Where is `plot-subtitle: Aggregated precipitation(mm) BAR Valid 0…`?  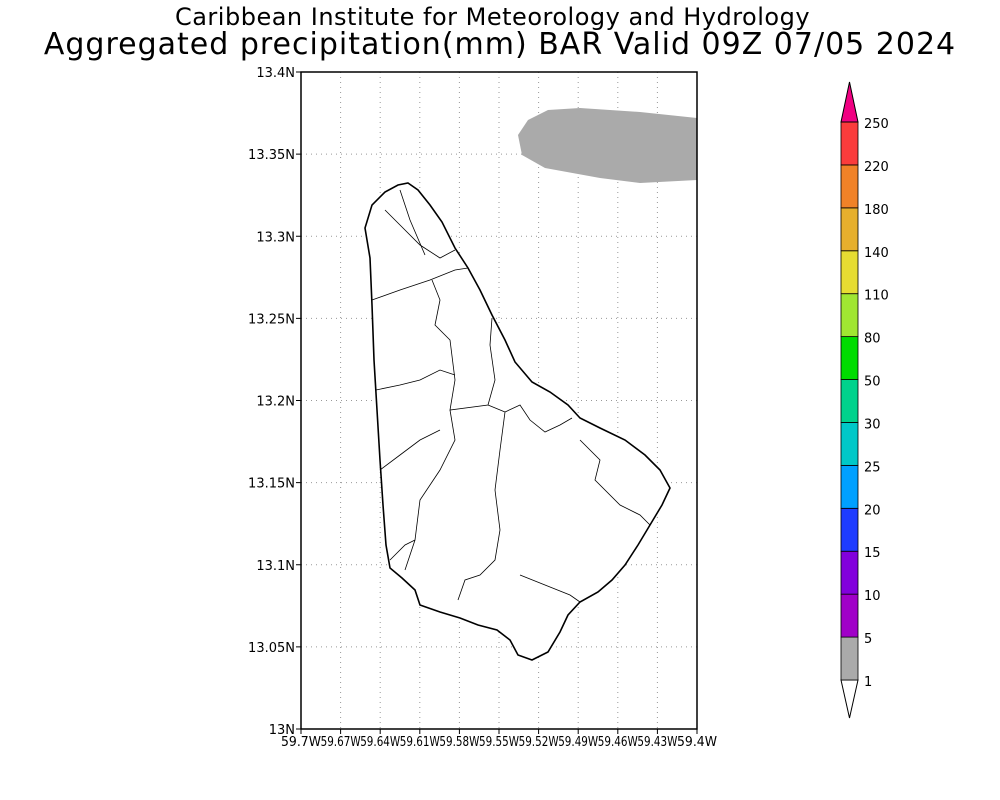
plot-subtitle: Aggregated precipitation(mm) BAR Valid 0… is located at coordinates (500, 44).